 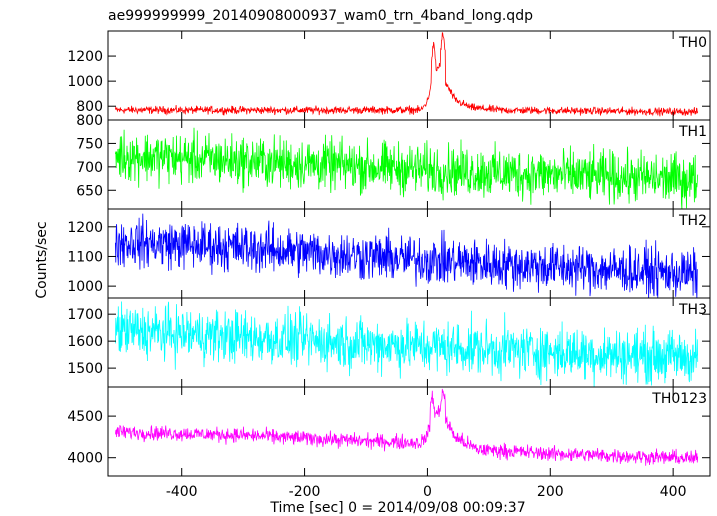 I want to click on y-tick-label: 700, so click(x=89, y=168).